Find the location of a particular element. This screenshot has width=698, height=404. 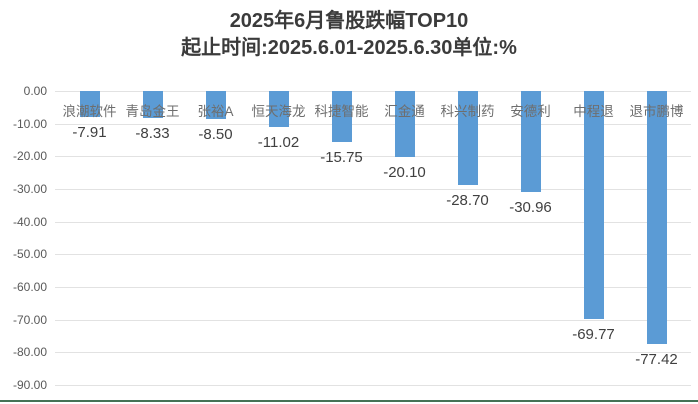

bar-value-label: -8.33 is located at coordinates (152, 133).